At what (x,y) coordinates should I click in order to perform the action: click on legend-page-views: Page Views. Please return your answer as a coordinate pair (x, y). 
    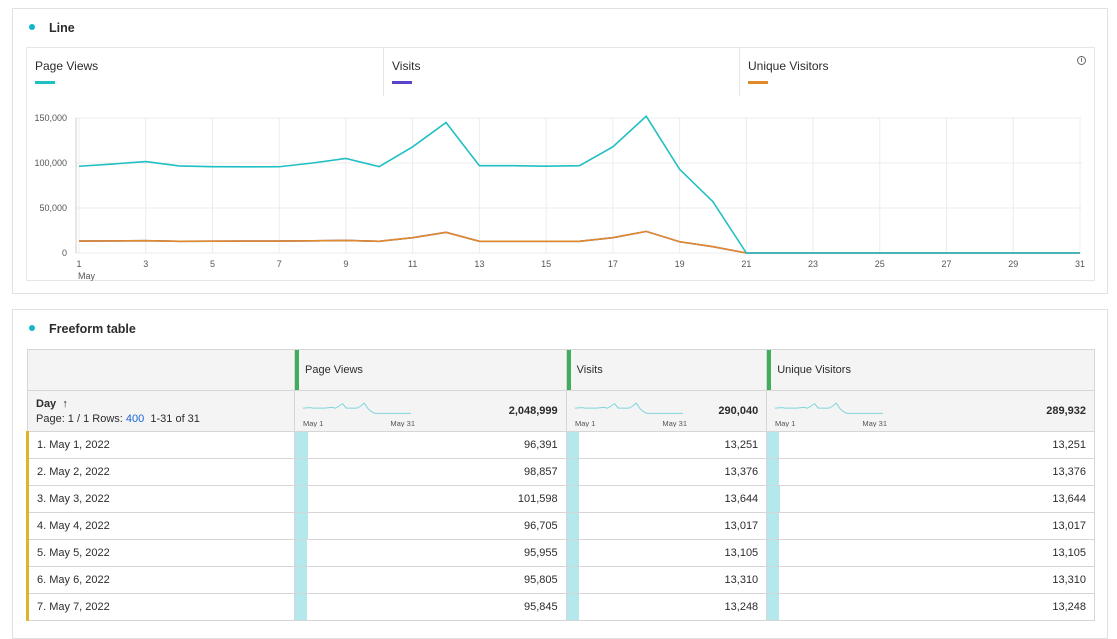
    Looking at the image, I should click on (205, 72).